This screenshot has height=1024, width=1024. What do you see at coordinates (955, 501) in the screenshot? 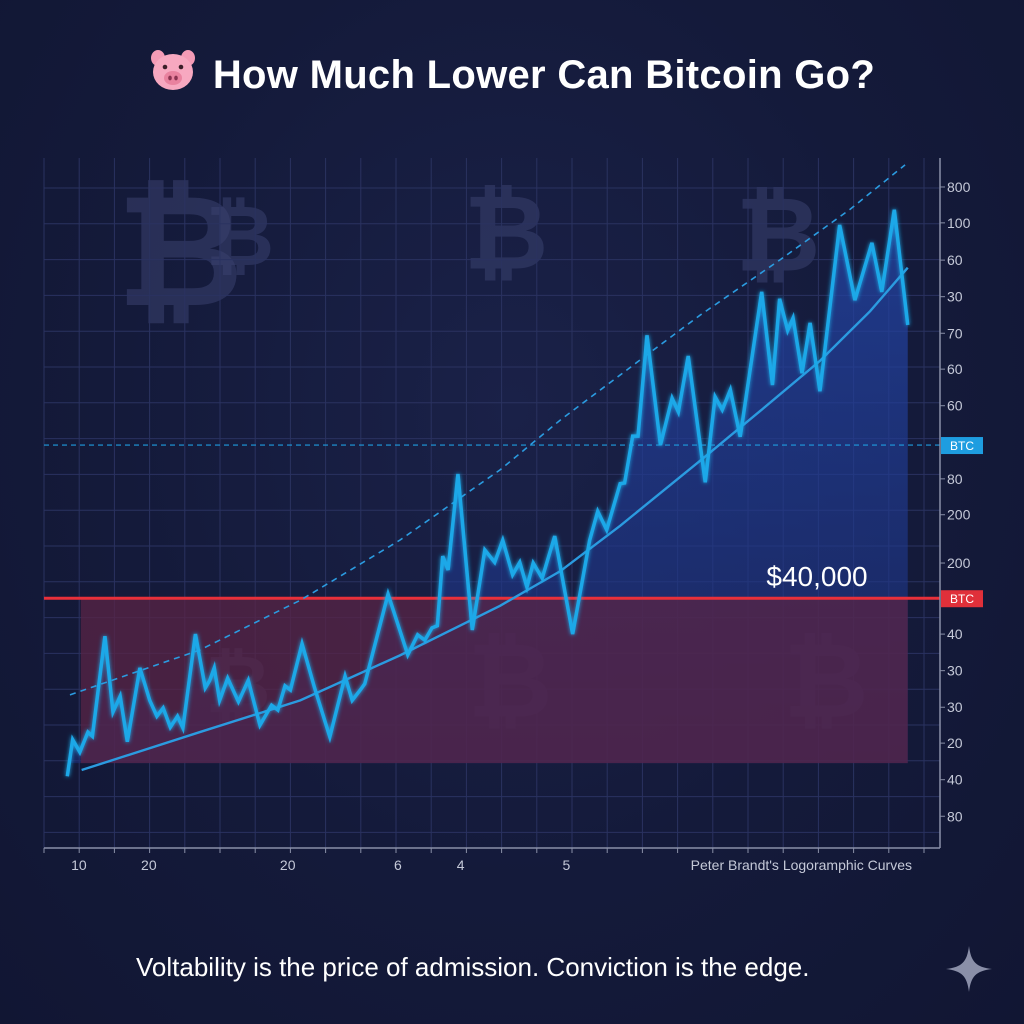
I see `y-axis-ticks: 800 100 60 30 70 60 60 80 200 200 40 30 30 20 40 80` at bounding box center [955, 501].